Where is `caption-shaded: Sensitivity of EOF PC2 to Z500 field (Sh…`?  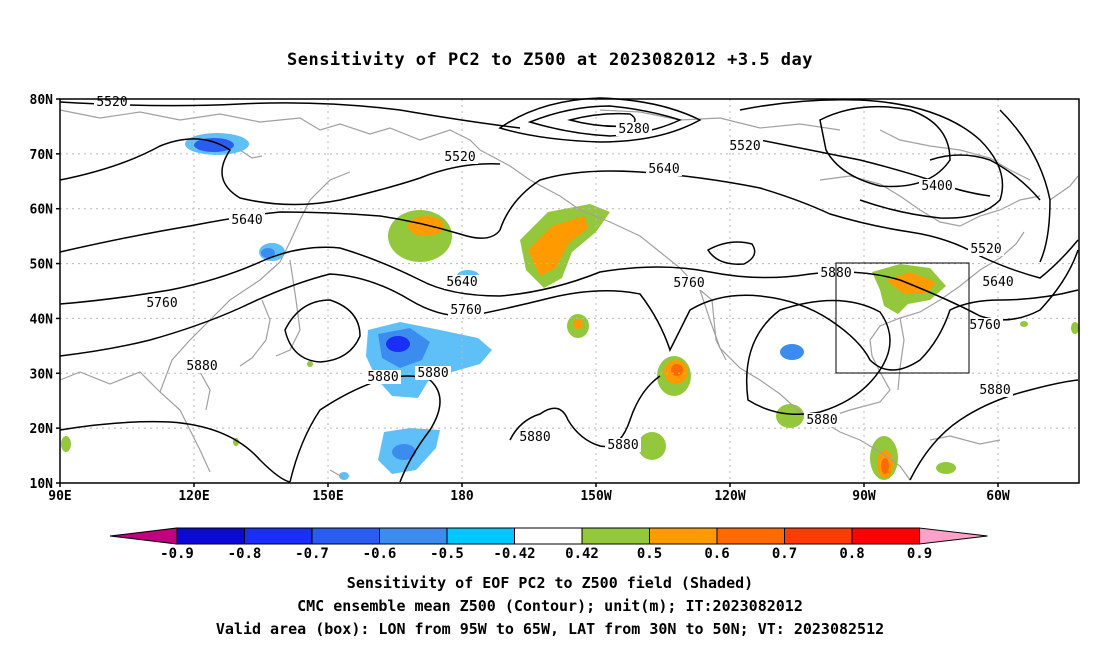
caption-shaded: Sensitivity of EOF PC2 to Z500 field (Sh… is located at coordinates (550, 583).